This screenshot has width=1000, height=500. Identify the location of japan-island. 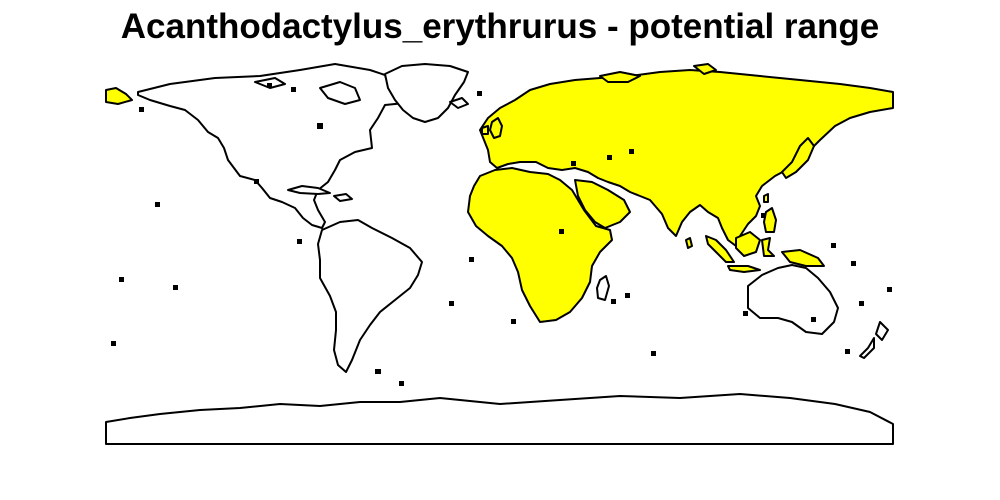
(798, 158).